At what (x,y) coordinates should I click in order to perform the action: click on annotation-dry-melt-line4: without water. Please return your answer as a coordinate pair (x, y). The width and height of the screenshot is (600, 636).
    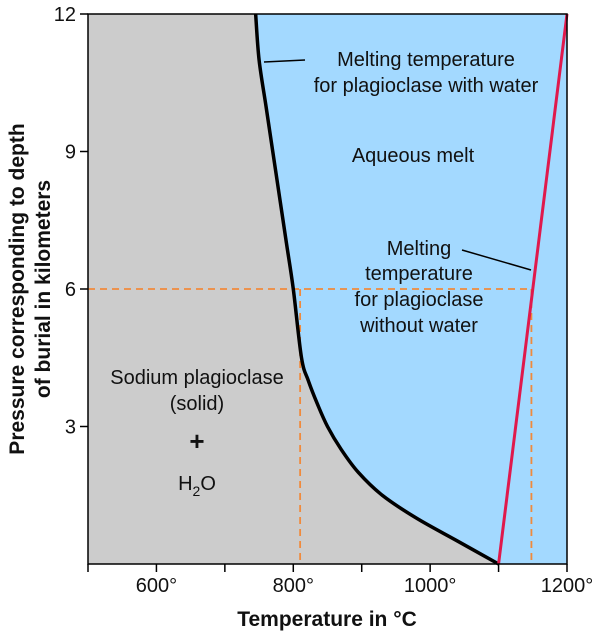
    Looking at the image, I should click on (418, 326).